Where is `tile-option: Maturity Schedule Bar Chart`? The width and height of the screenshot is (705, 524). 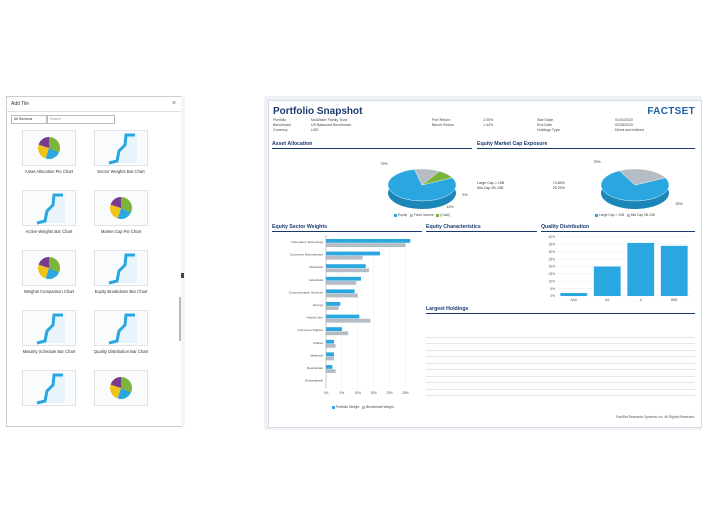 tile-option: Maturity Schedule Bar Chart is located at coordinates (49, 332).